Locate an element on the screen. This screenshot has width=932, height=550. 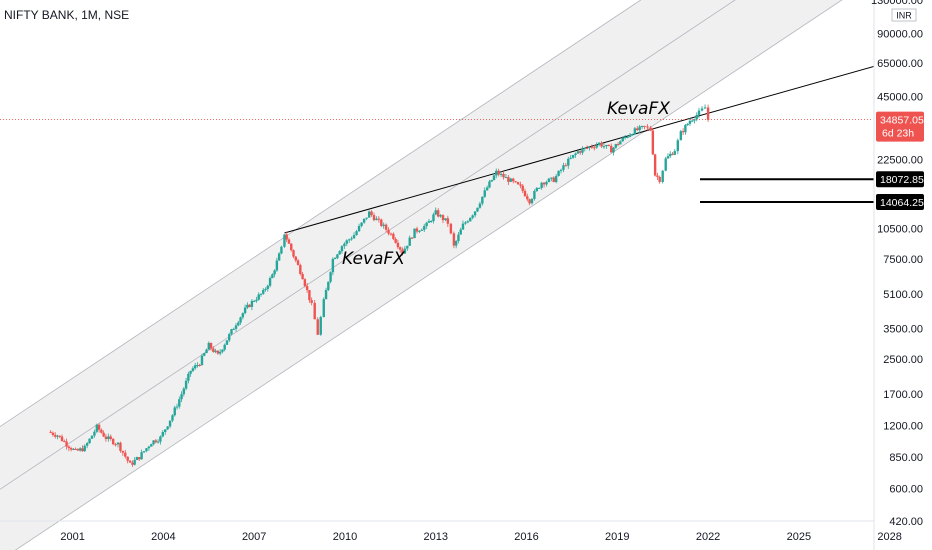
y-tick-label: 1200.00 is located at coordinates (903, 427).